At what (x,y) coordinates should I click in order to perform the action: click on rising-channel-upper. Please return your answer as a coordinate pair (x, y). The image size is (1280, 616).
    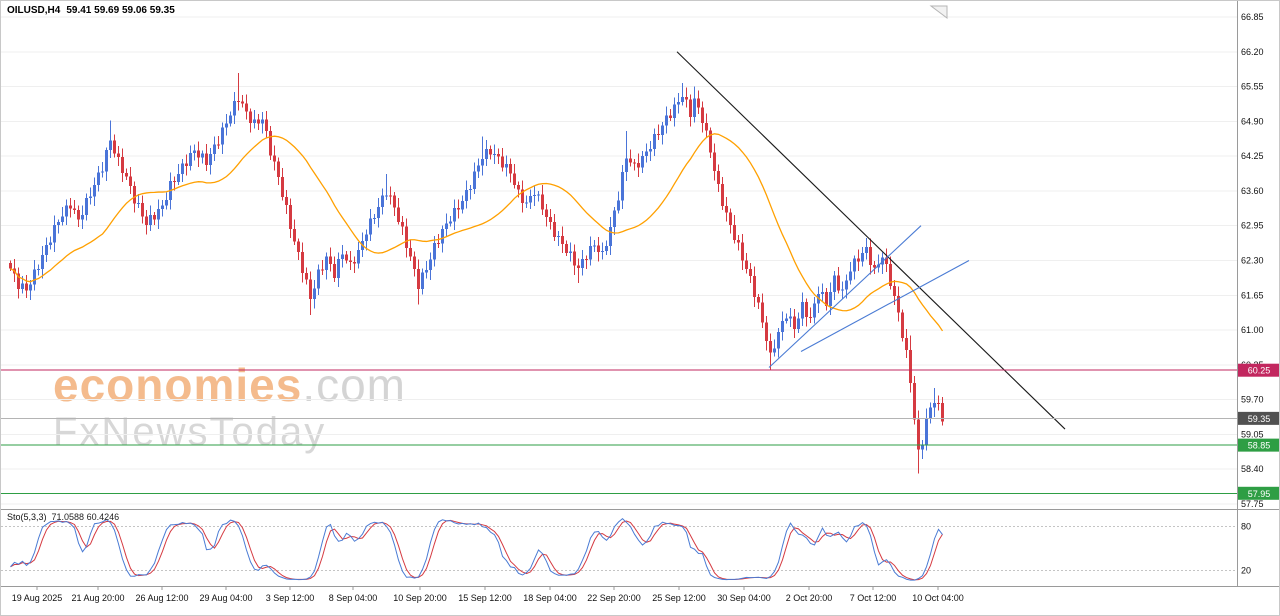
    Looking at the image, I should click on (845, 296).